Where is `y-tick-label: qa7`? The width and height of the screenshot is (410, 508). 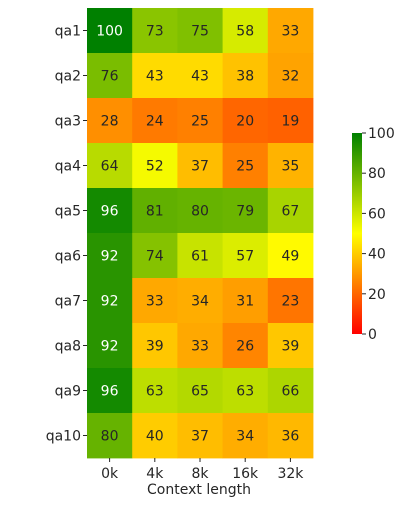 y-tick-label: qa7 is located at coordinates (68, 302).